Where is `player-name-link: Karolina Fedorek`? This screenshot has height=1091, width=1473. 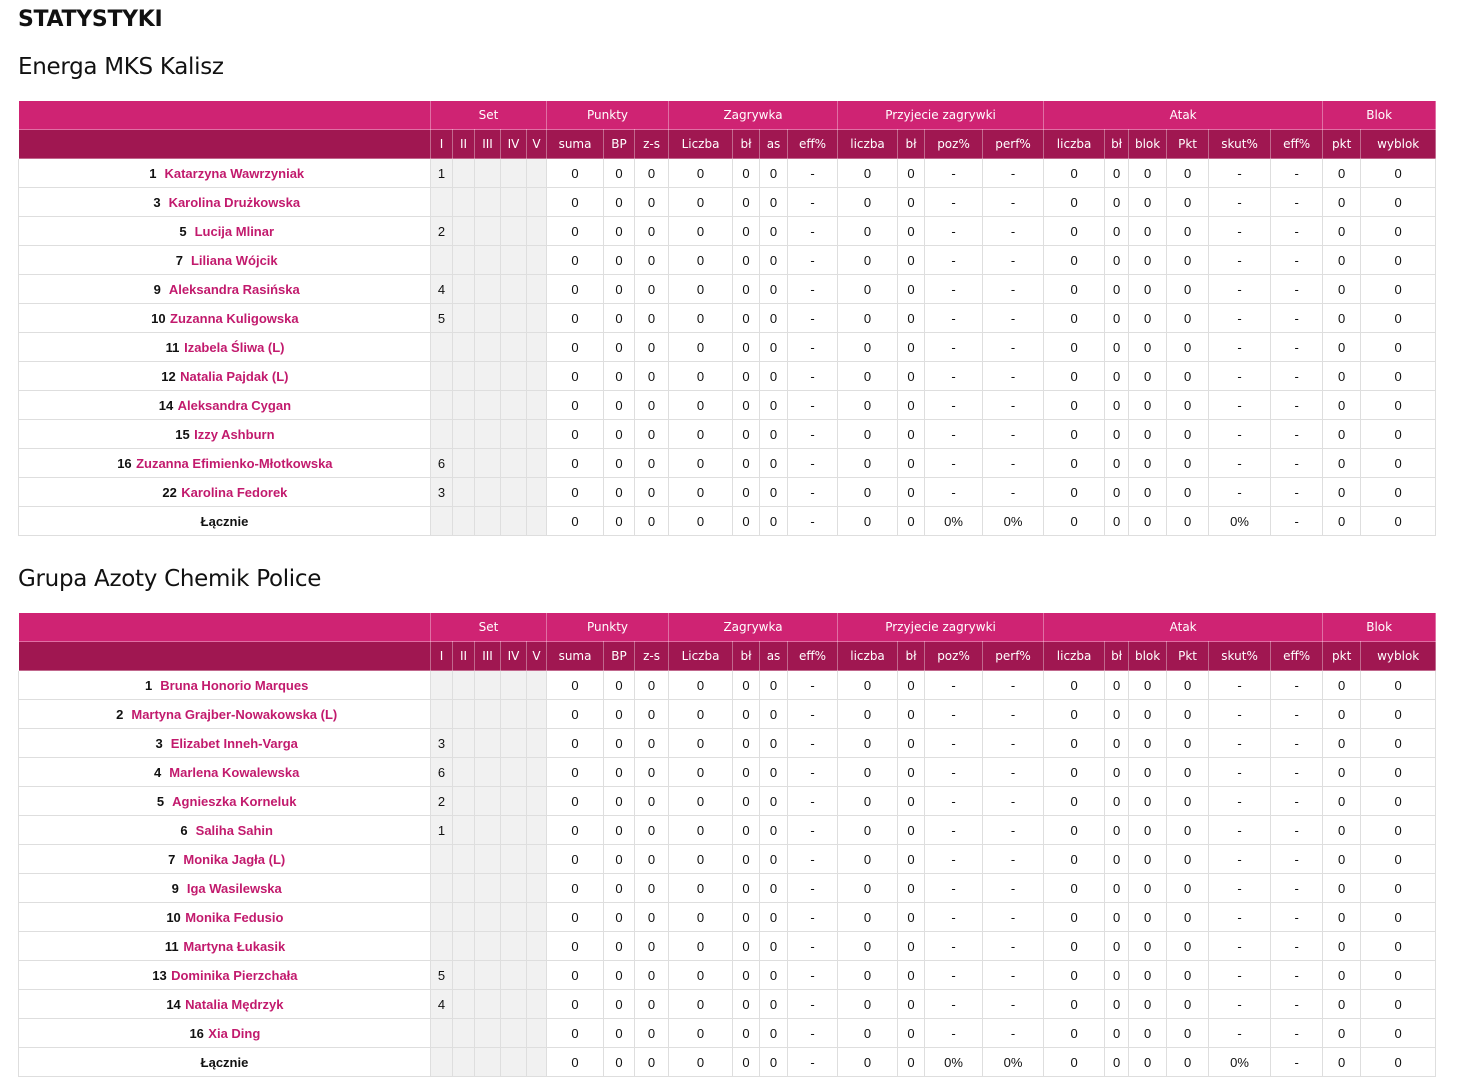
player-name-link: Karolina Fedorek is located at coordinates (234, 492).